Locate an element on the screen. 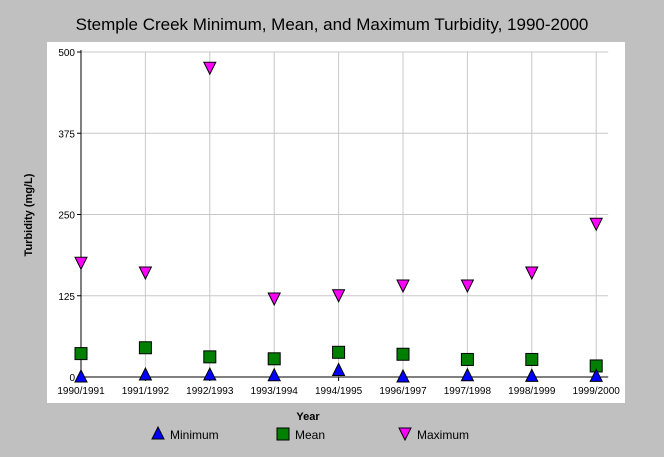 This screenshot has height=457, width=664. y-axis-label: Turbidity (mg/L) is located at coordinates (29, 214).